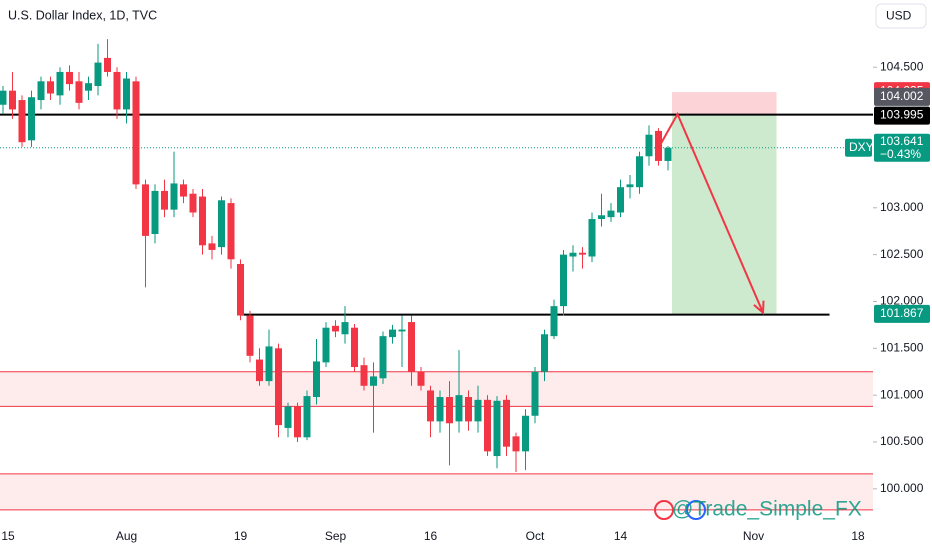  I want to click on last-change-label: −0.43%, so click(900, 154).